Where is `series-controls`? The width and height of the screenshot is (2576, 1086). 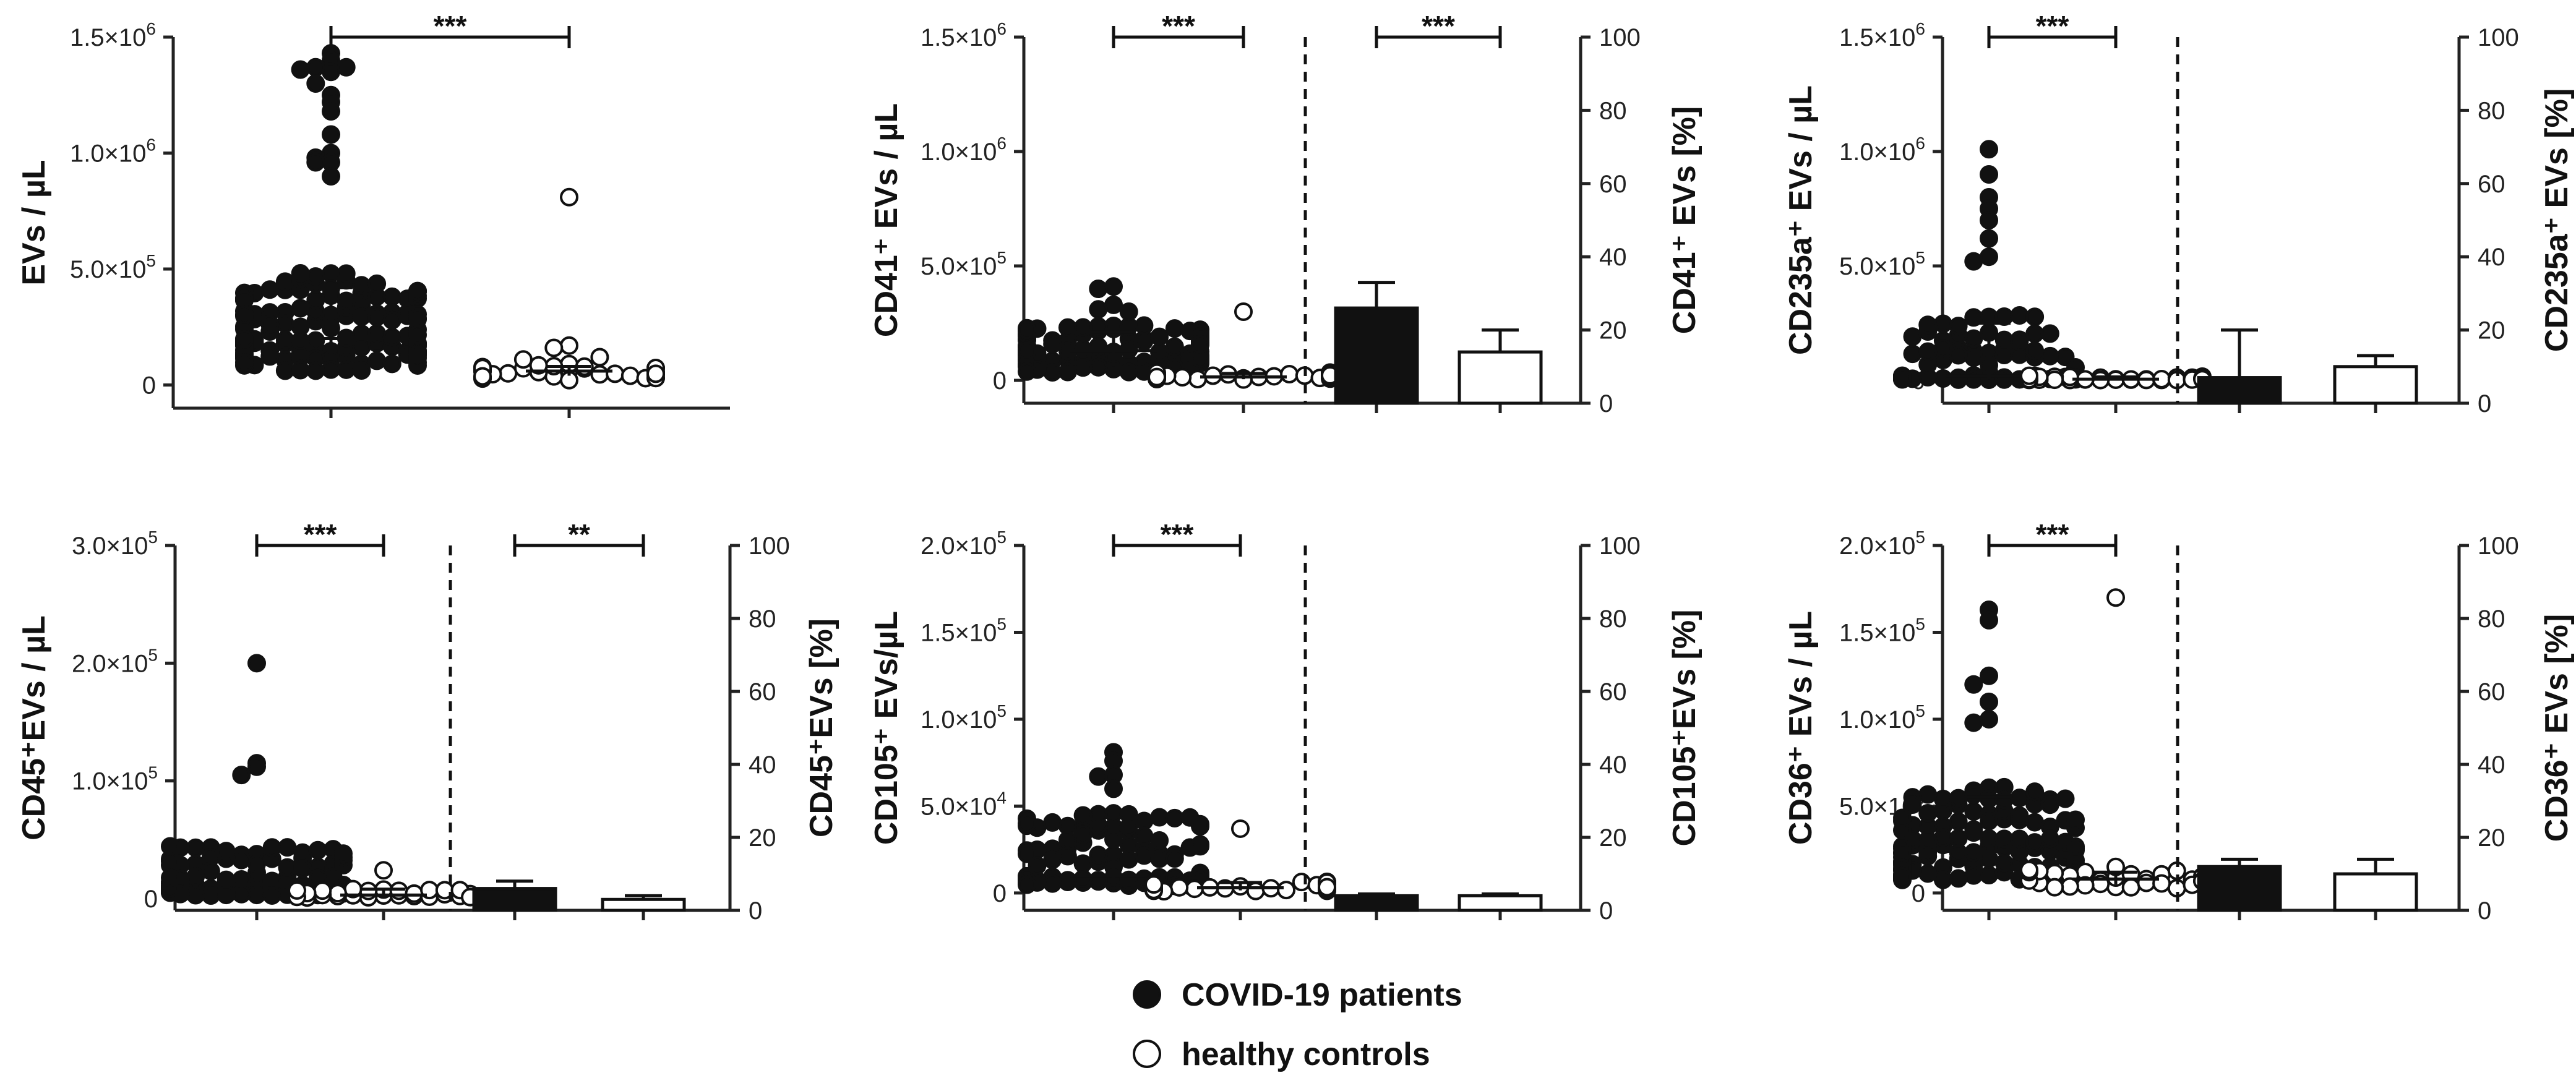
series-controls is located at coordinates (2116, 743).